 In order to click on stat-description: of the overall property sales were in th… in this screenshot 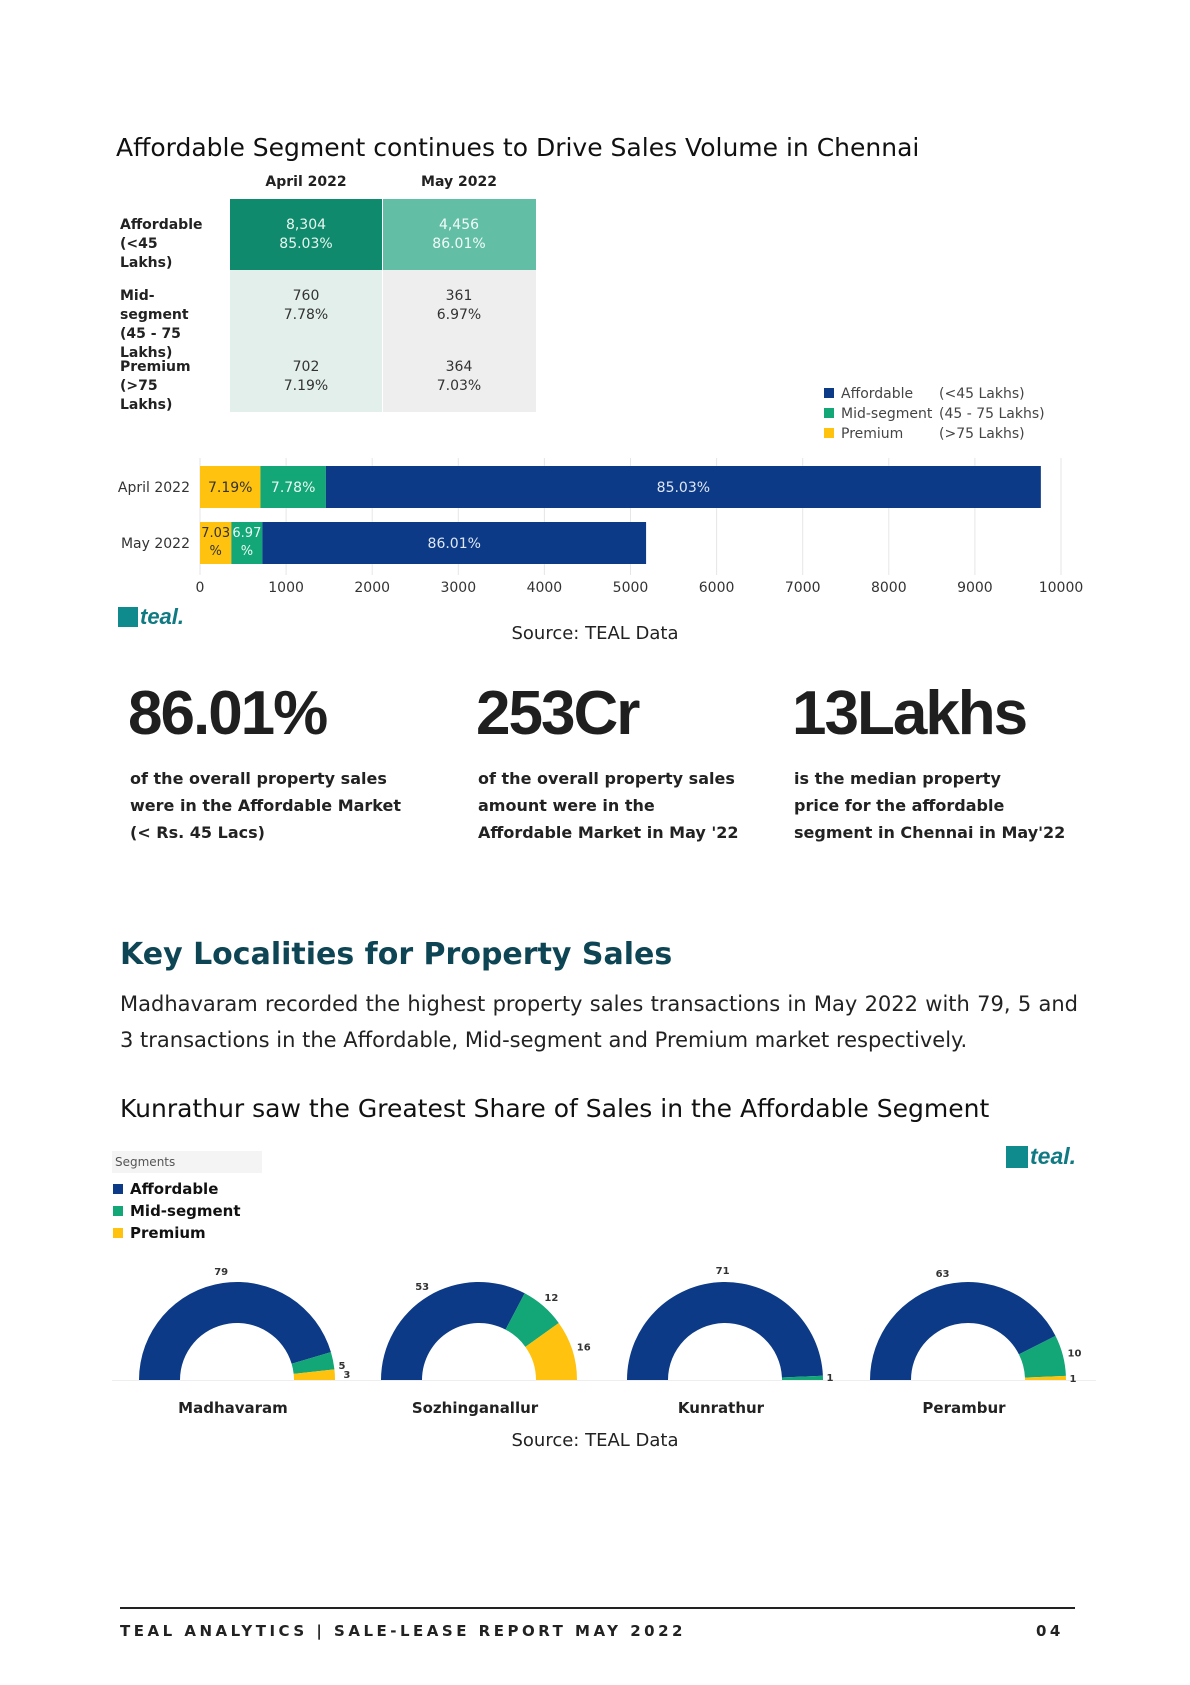, I will do `click(266, 805)`.